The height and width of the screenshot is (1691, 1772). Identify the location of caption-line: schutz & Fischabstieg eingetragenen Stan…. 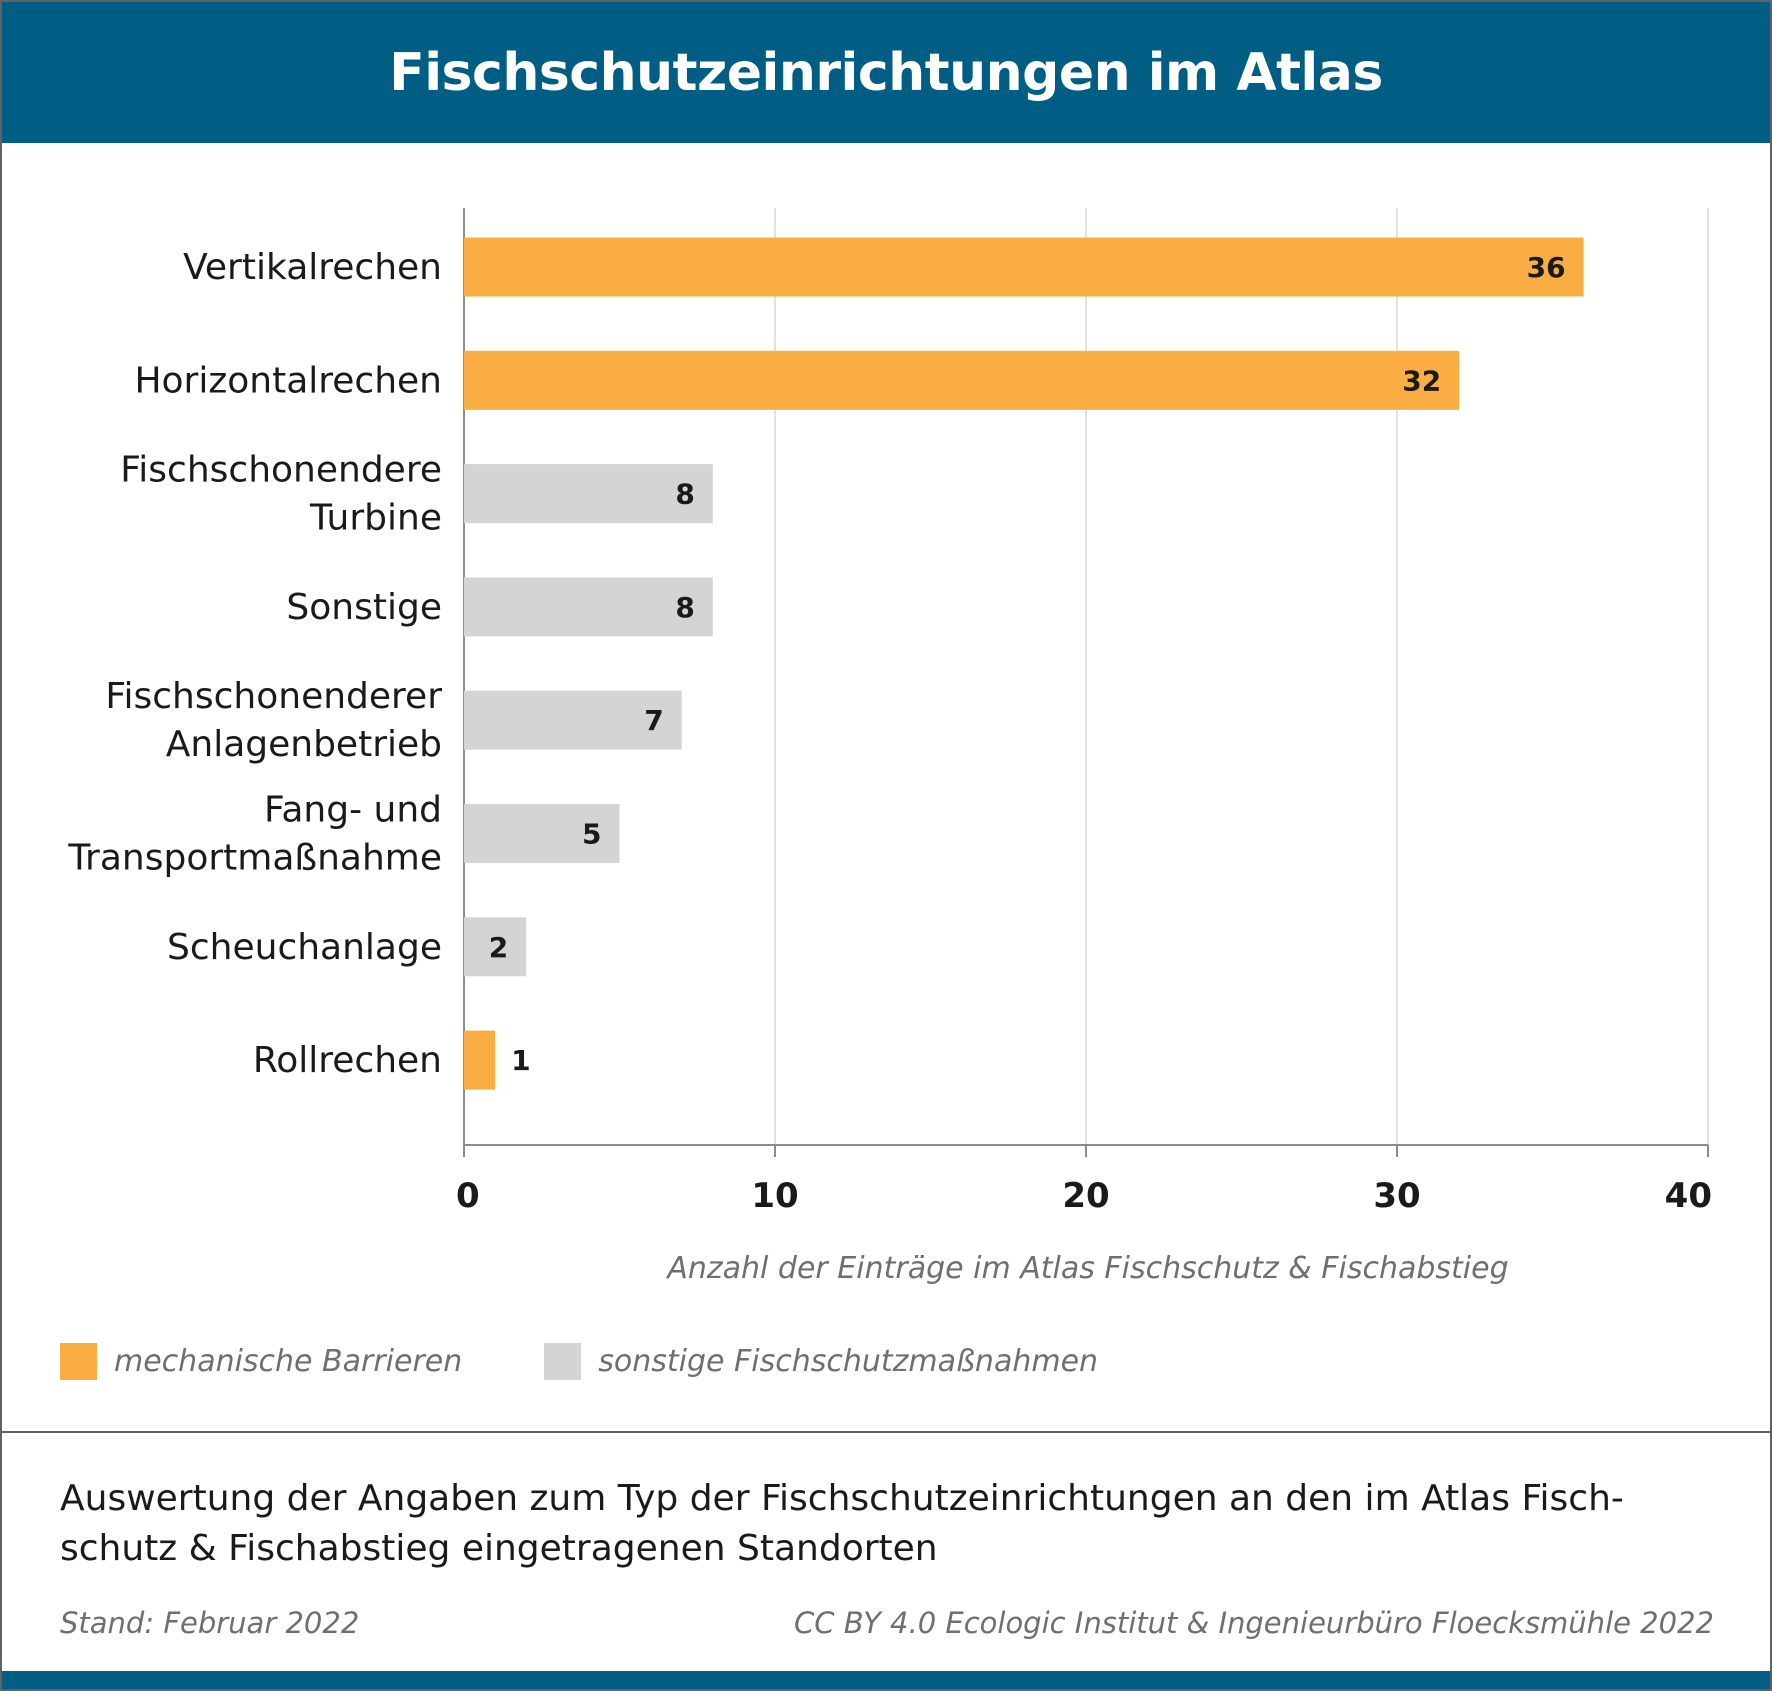
(499, 1548).